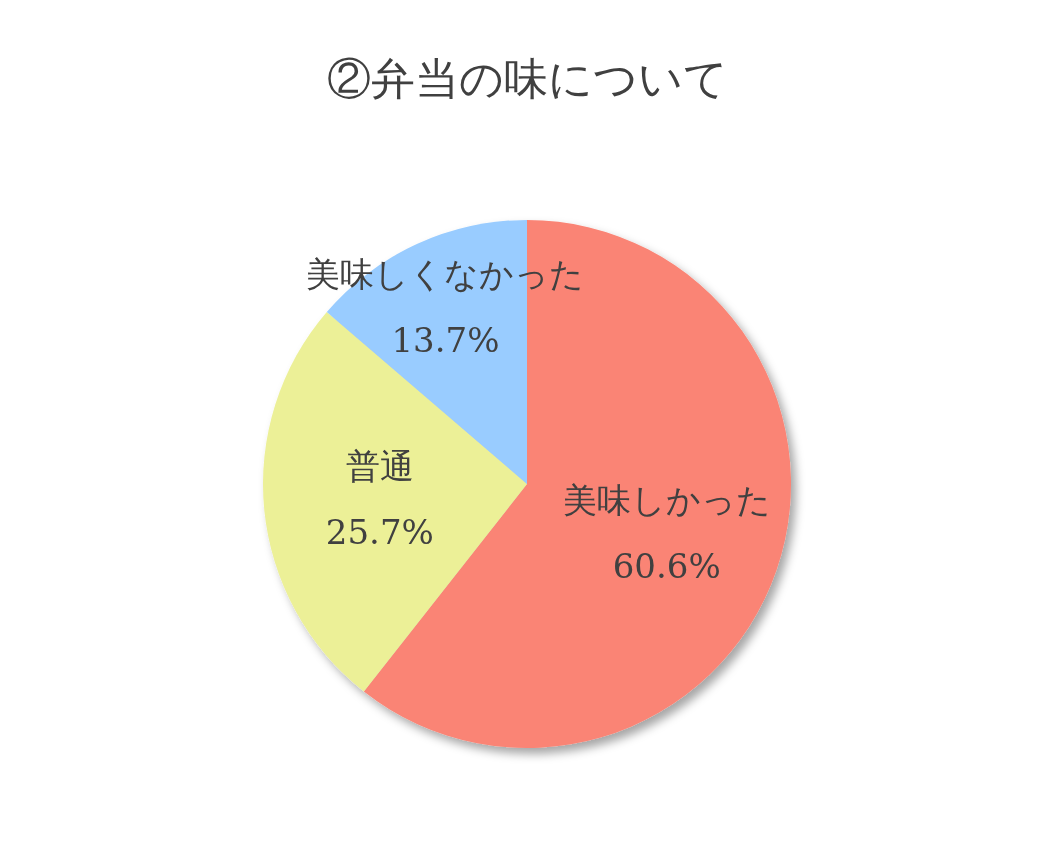  What do you see at coordinates (379, 532) in the screenshot?
I see `data-label: 25.7%` at bounding box center [379, 532].